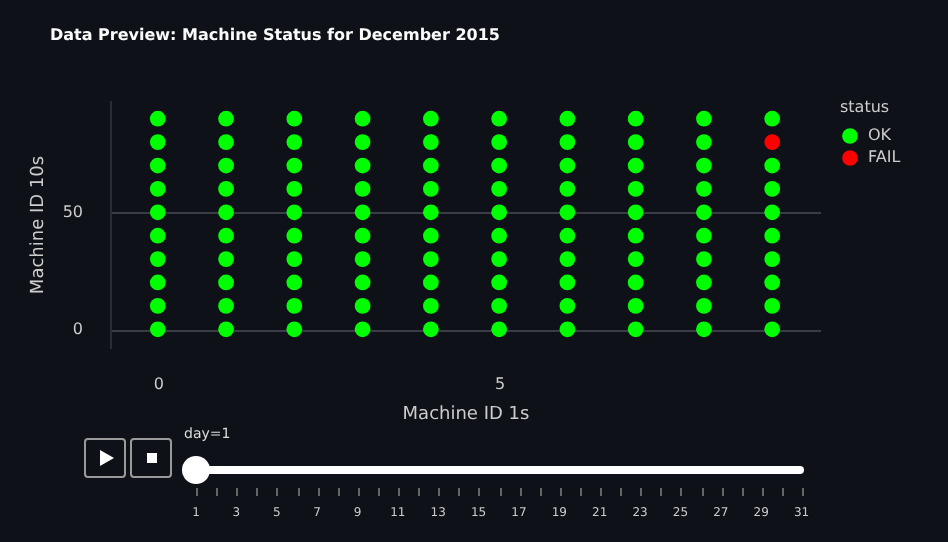 The image size is (948, 542). I want to click on x-axis-title: Machine ID 1s, so click(466, 415).